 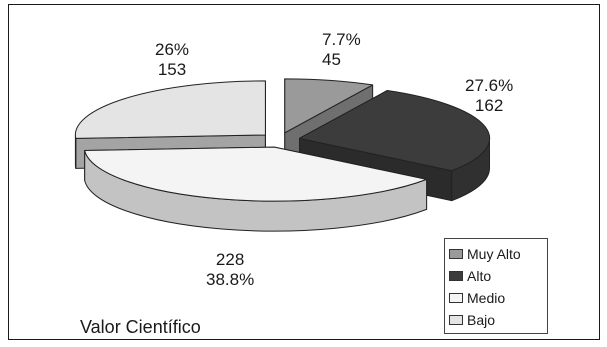 What do you see at coordinates (331, 59) in the screenshot?
I see `value-label-muy-alto: 45` at bounding box center [331, 59].